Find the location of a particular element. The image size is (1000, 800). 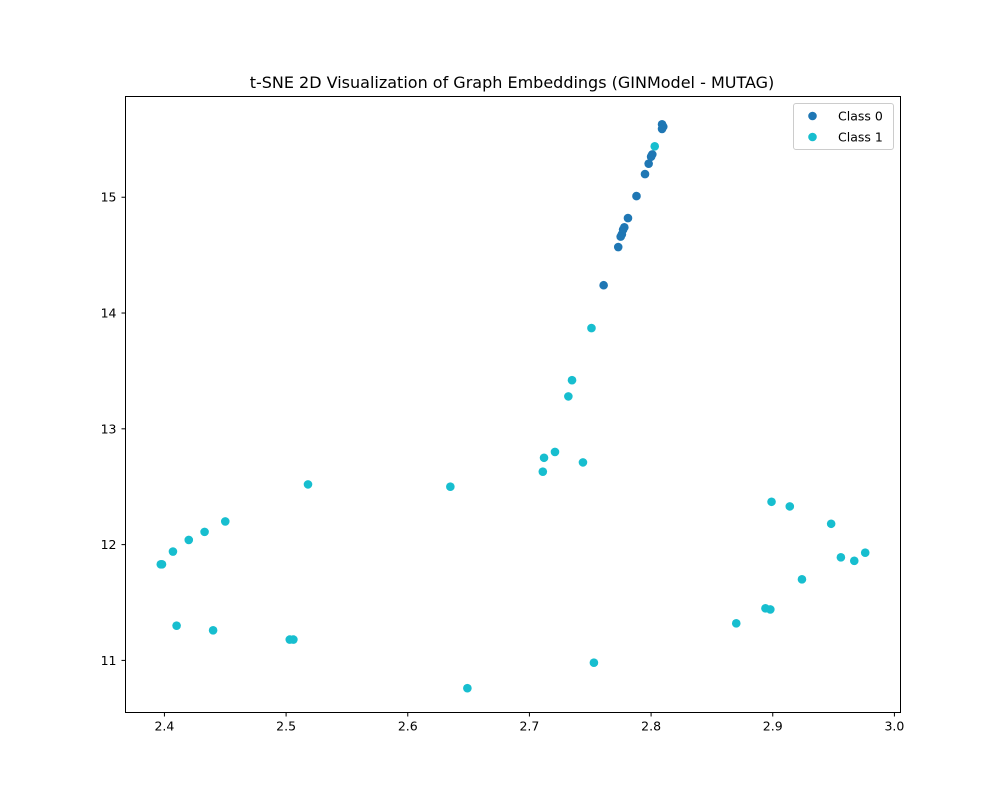

y-tick-label: 12 is located at coordinates (109, 544).